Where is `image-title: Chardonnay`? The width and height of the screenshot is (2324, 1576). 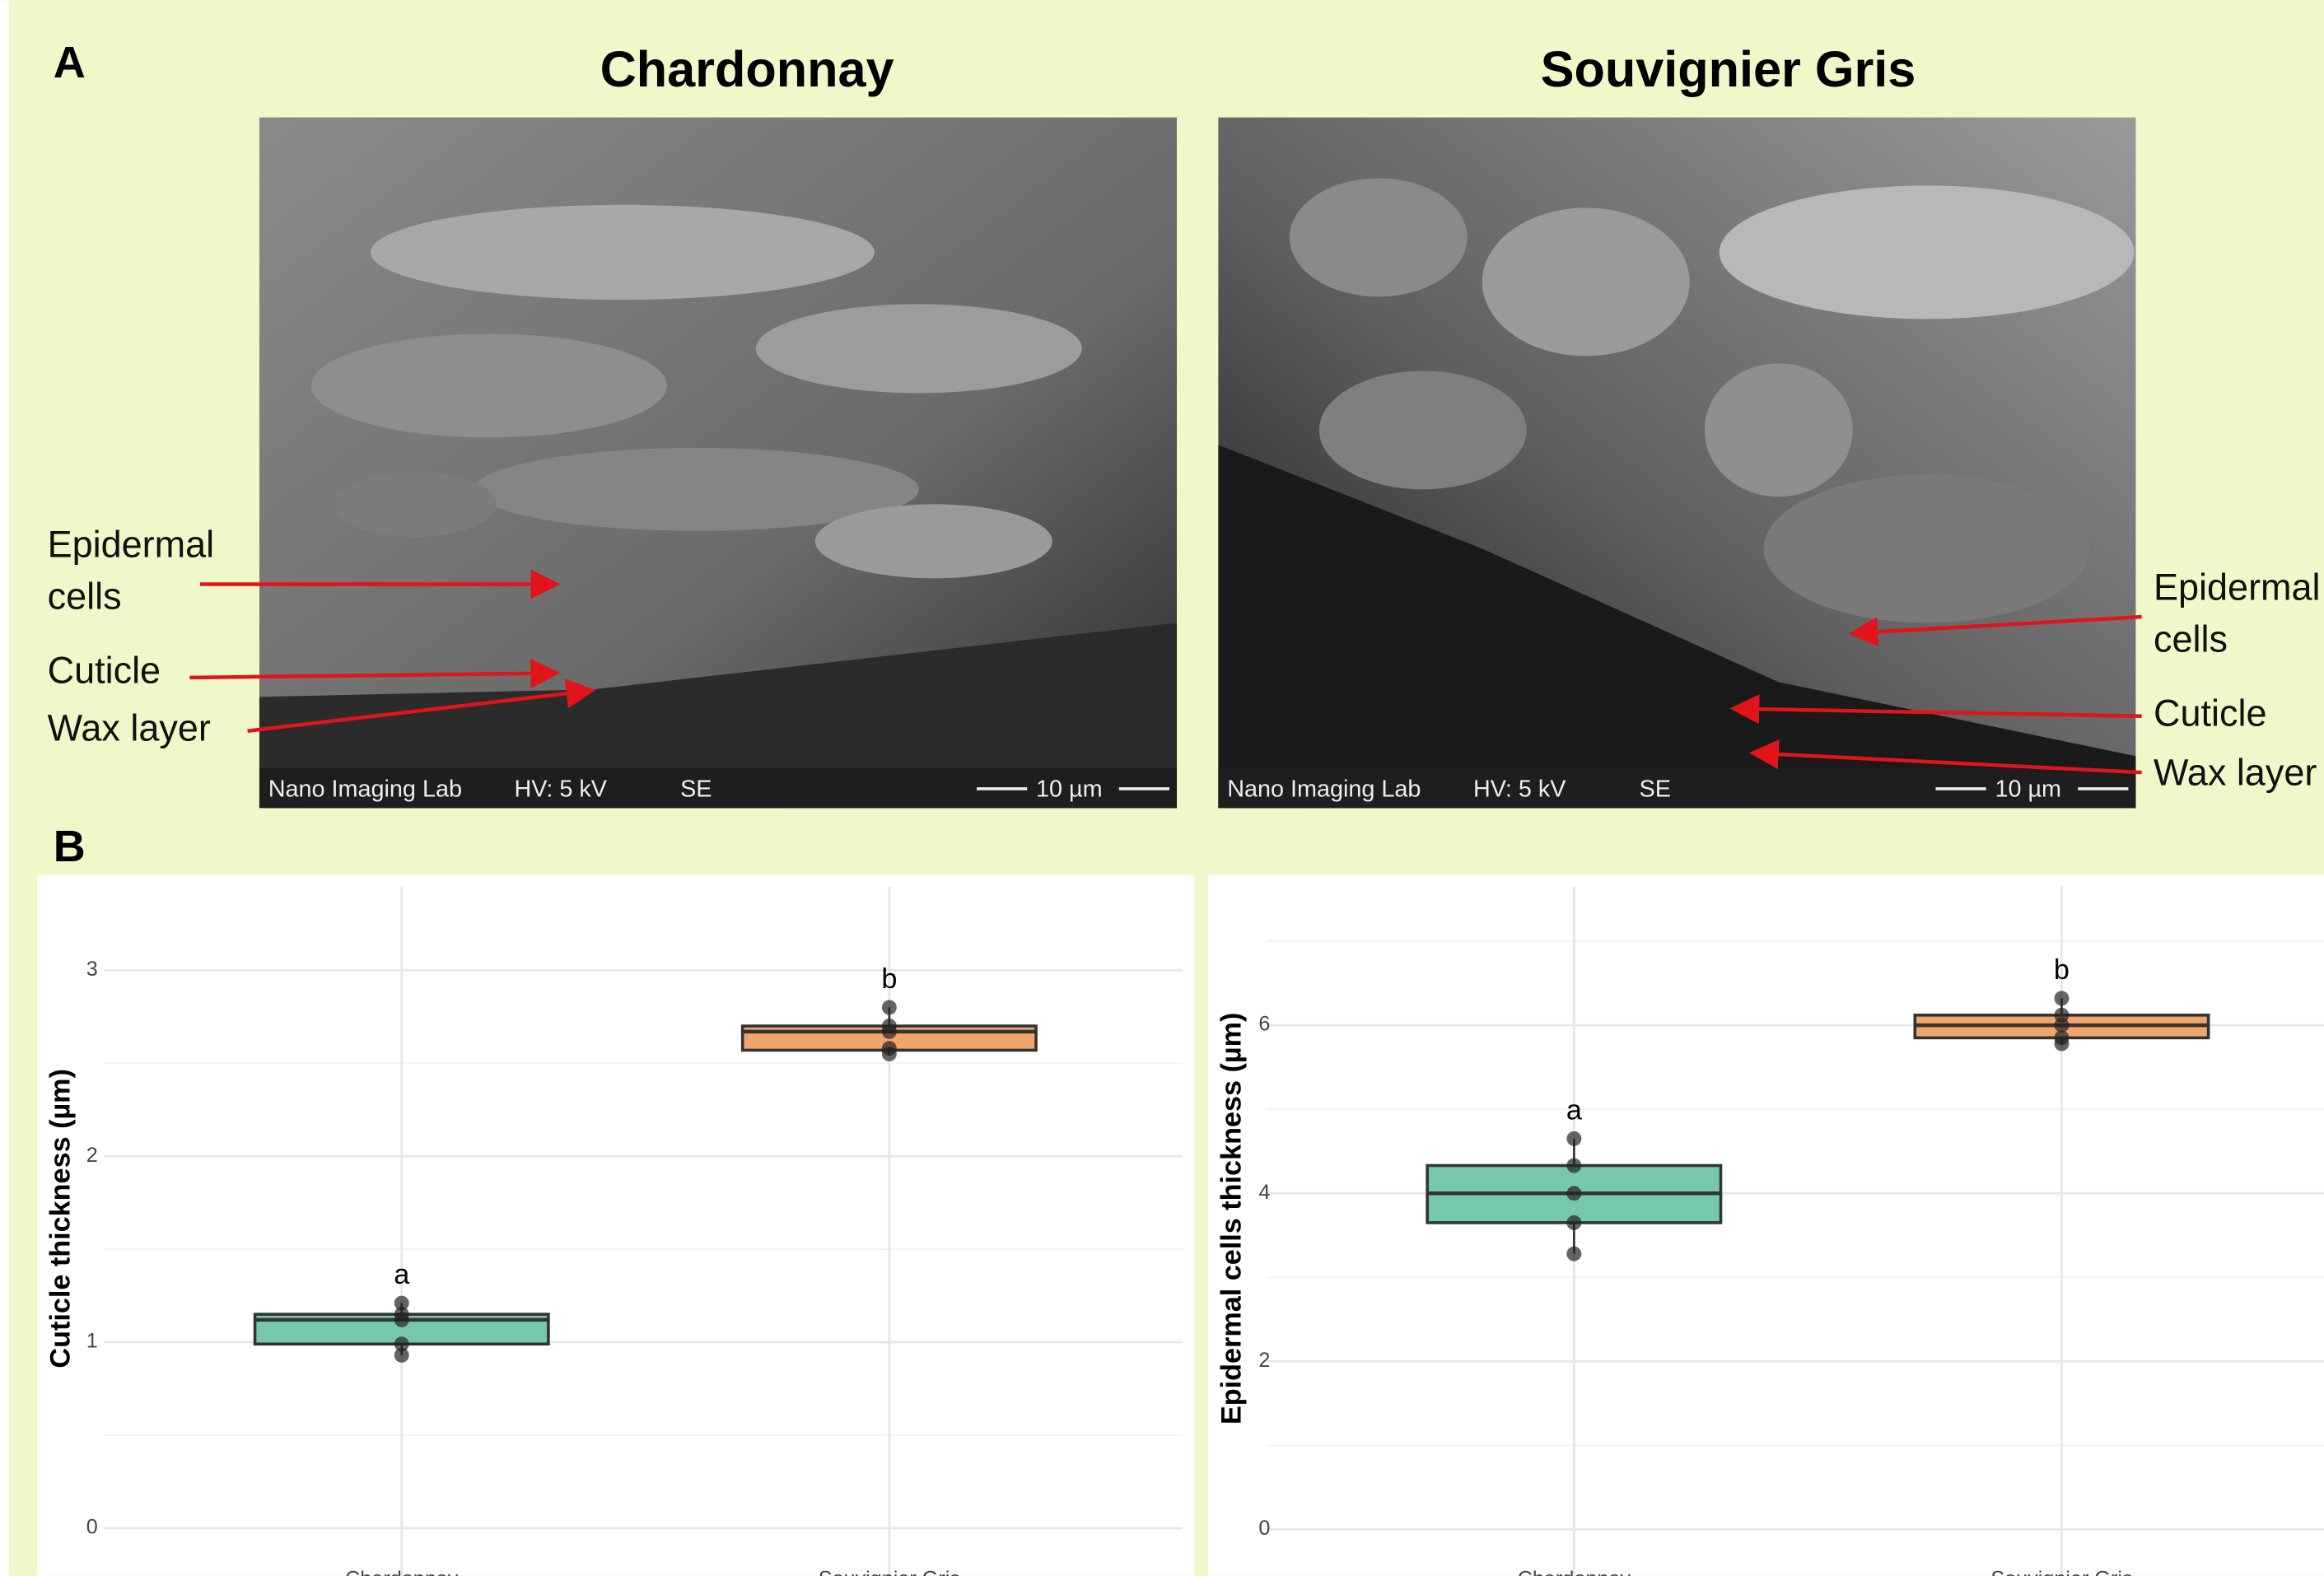 image-title: Chardonnay is located at coordinates (747, 69).